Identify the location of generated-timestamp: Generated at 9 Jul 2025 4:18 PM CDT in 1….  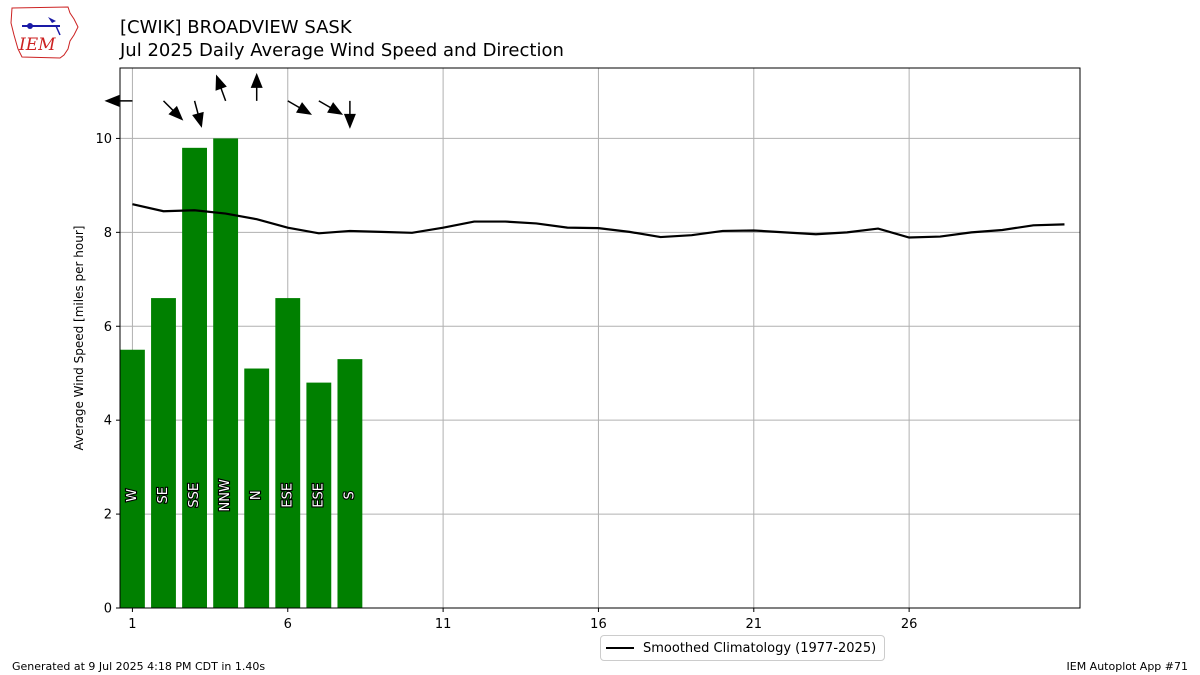
(139, 666).